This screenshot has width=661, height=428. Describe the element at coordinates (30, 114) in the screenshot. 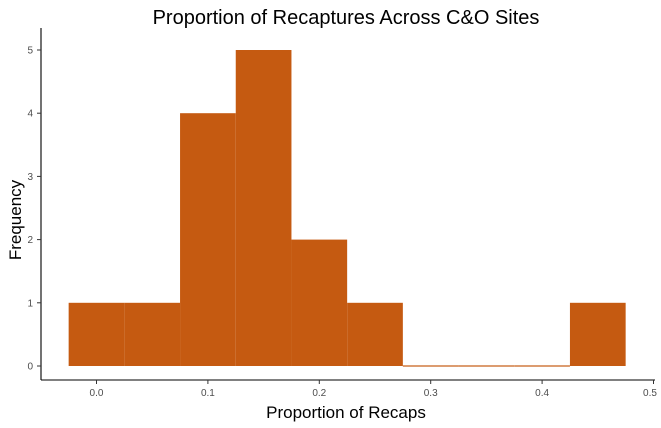

I see `y-tick-label-4: 4` at that location.